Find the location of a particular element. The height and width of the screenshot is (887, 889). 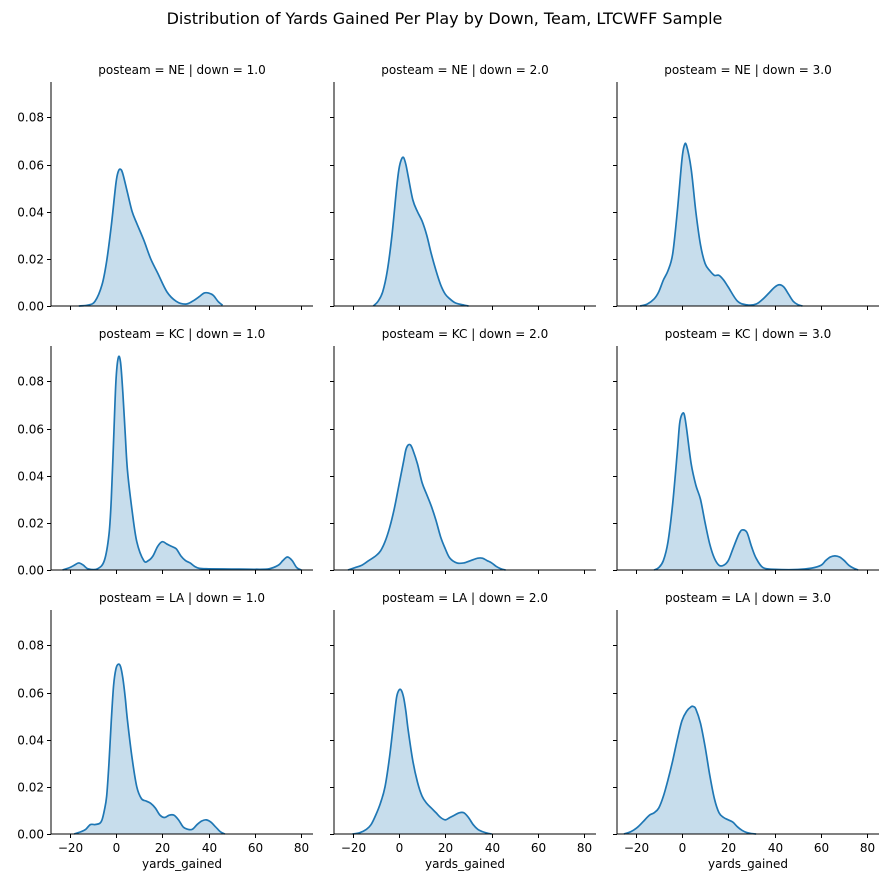

panel-title: posteam = KC | down = 1.0 is located at coordinates (182, 334).